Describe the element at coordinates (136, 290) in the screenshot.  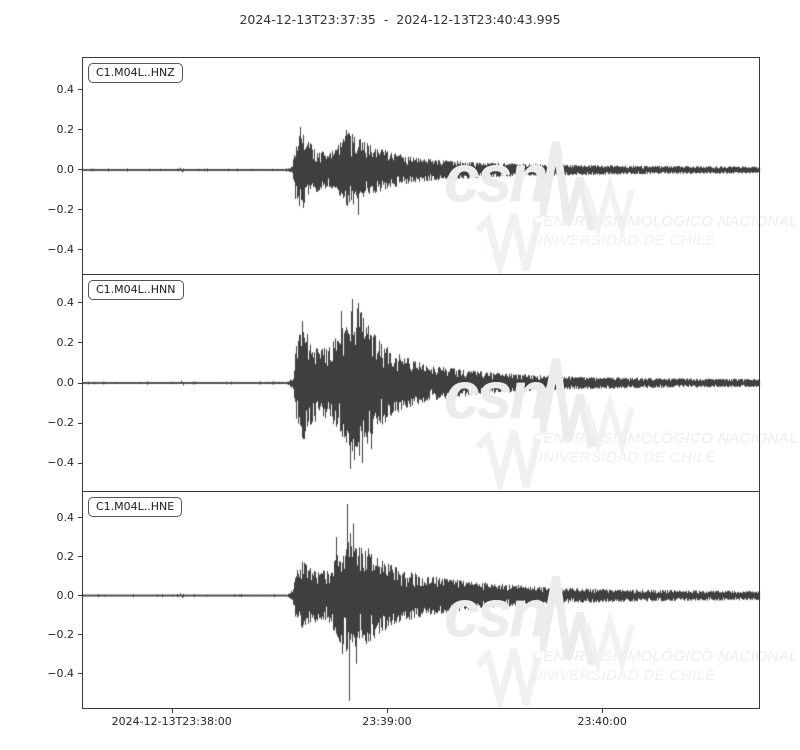
I see `channel-label-hnn: C1.M04L..HNN` at that location.